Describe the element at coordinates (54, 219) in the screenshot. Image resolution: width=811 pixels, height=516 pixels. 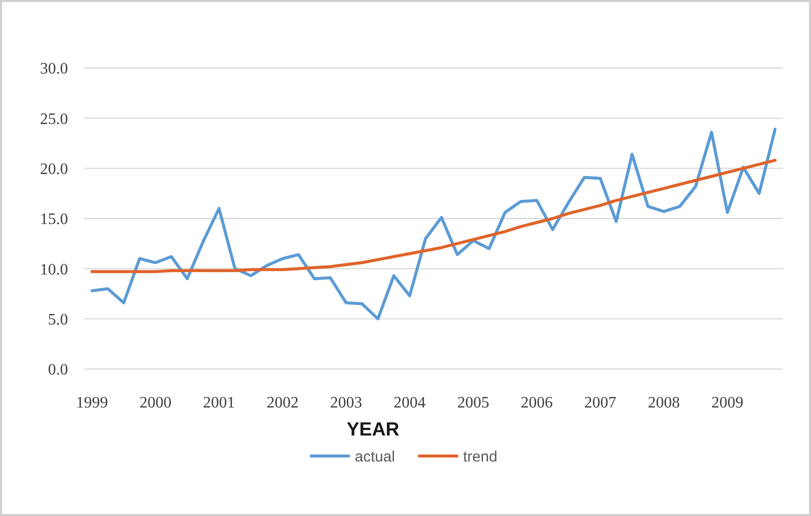
I see `y-tick-label: 15.0` at that location.